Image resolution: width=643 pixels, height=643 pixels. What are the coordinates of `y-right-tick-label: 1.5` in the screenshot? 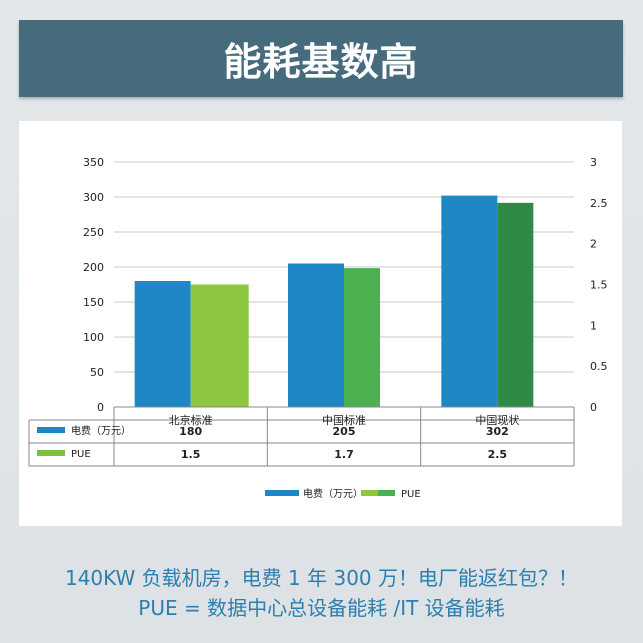 It's located at (599, 285).